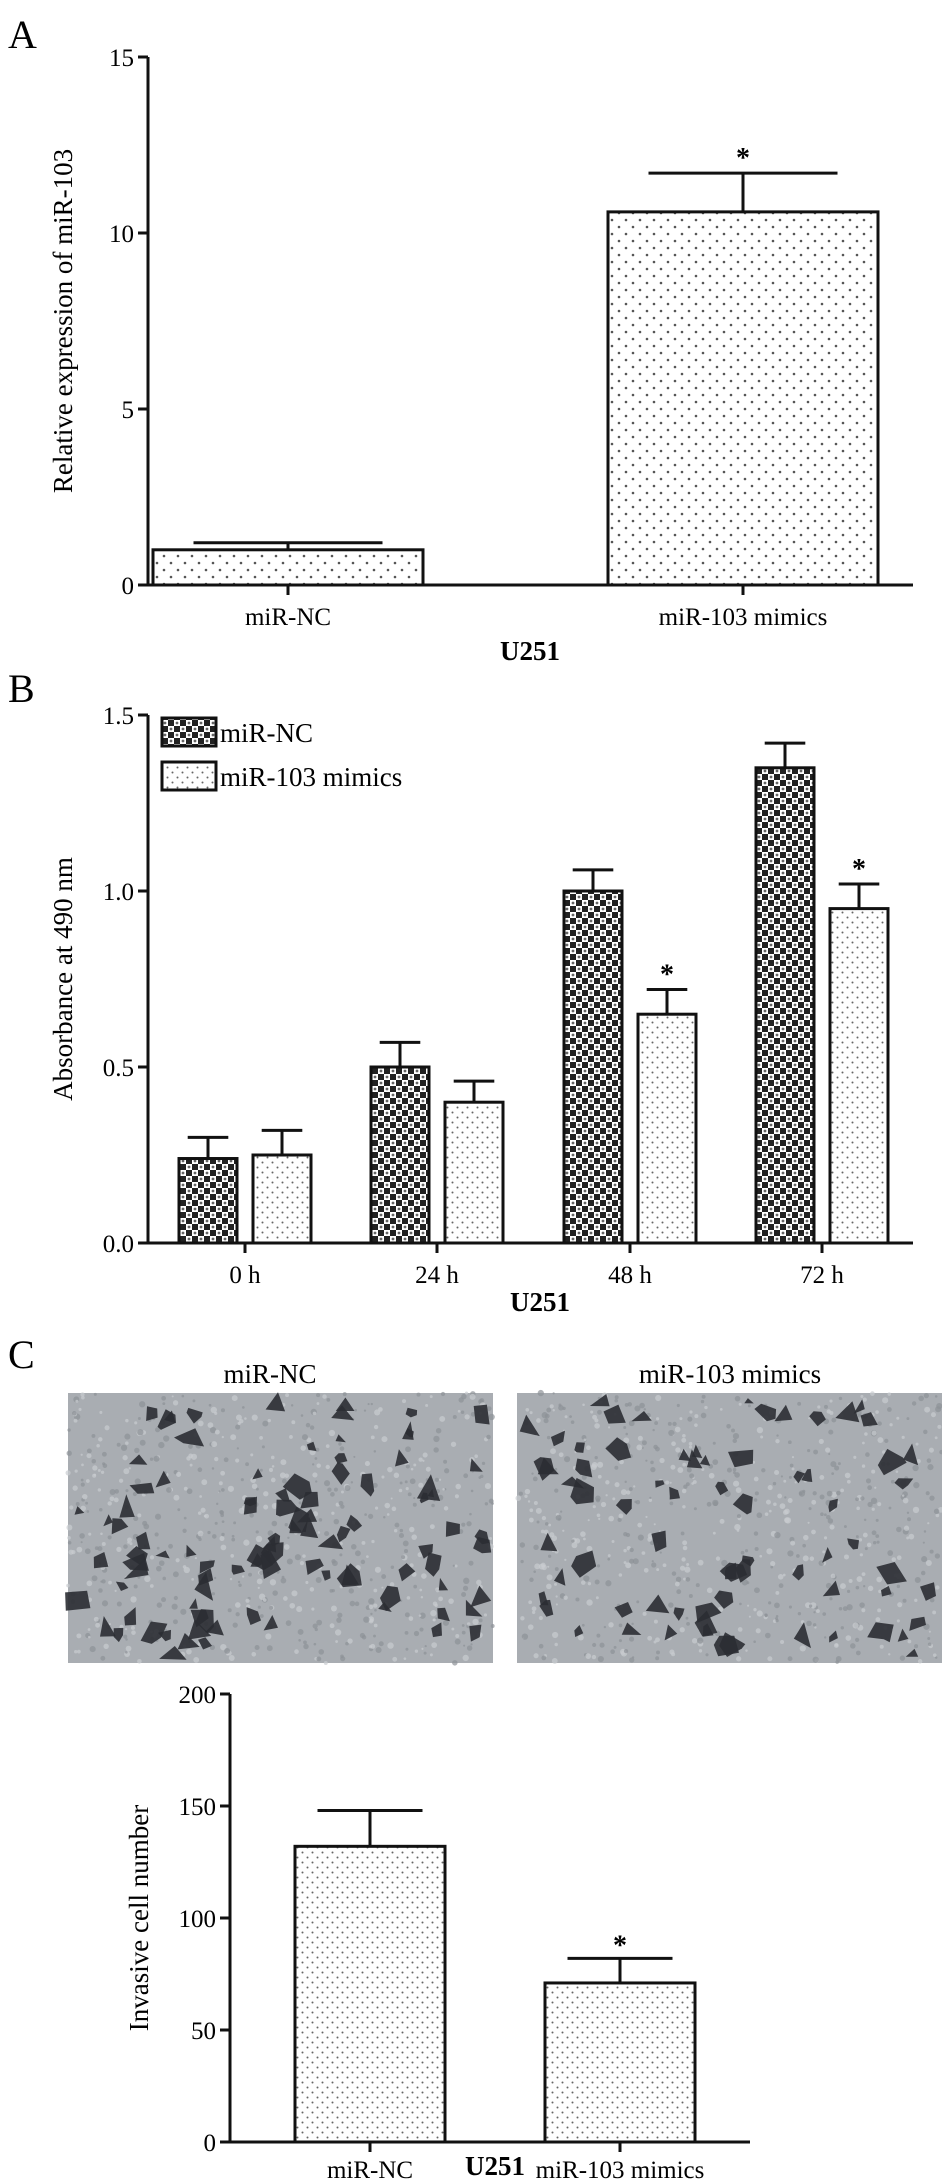  What do you see at coordinates (128, 410) in the screenshot?
I see `y-tick-label: 5` at bounding box center [128, 410].